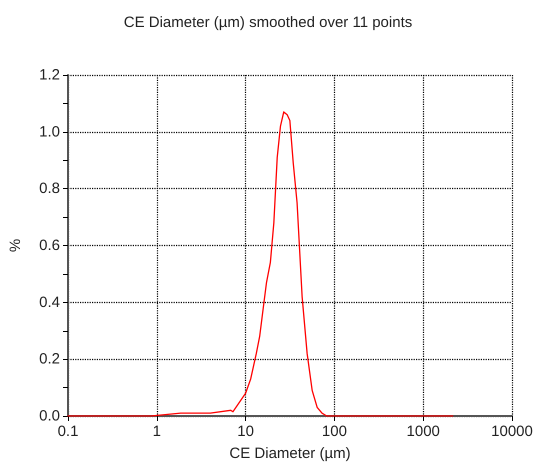  I want to click on x-tick-label: 1, so click(156, 431).